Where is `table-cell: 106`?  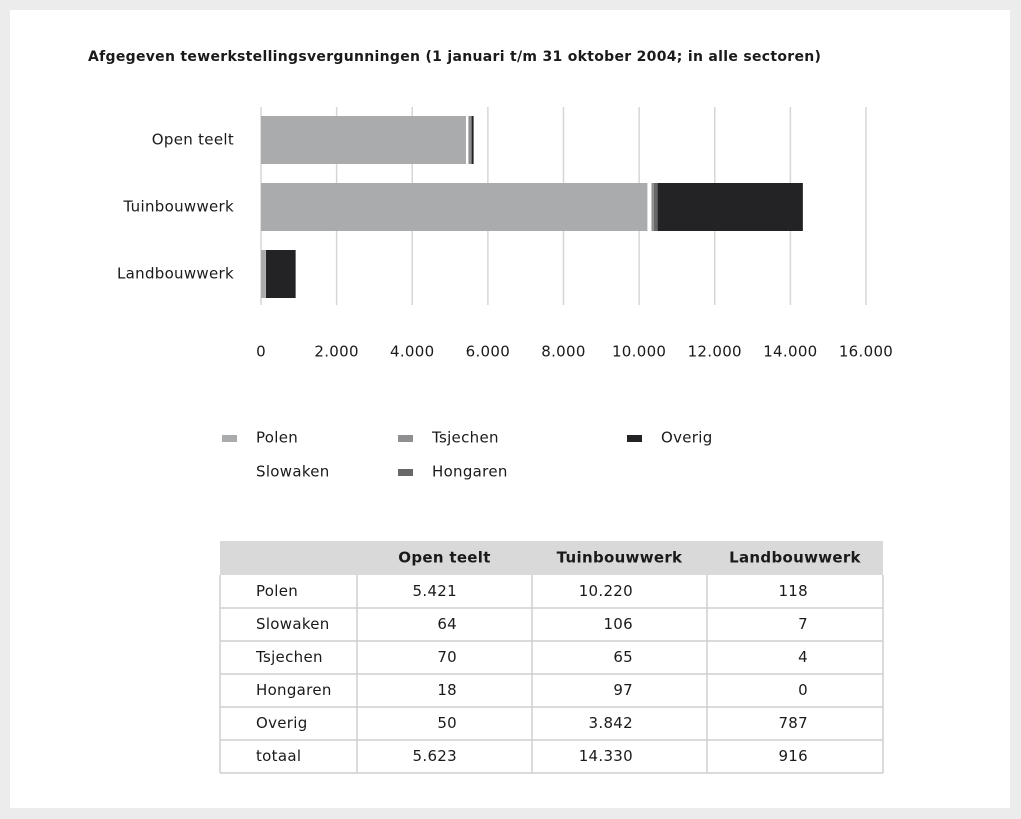
table-cell: 106 is located at coordinates (618, 624).